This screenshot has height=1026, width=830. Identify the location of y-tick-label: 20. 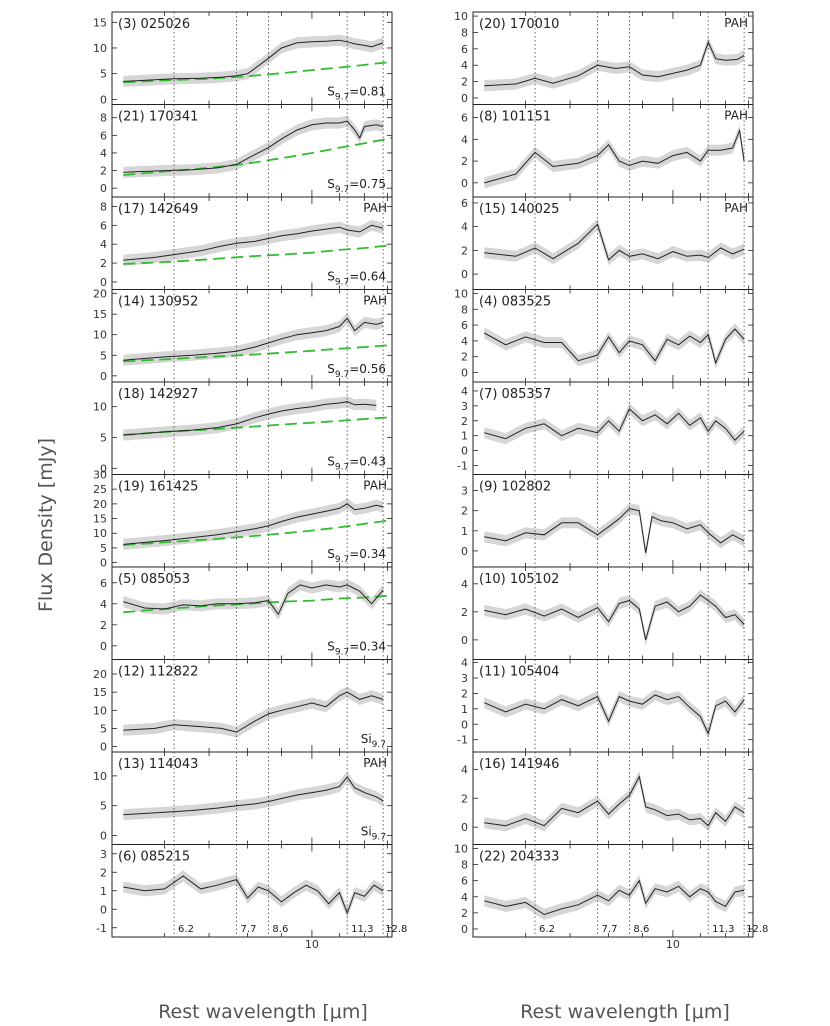
(100, 504).